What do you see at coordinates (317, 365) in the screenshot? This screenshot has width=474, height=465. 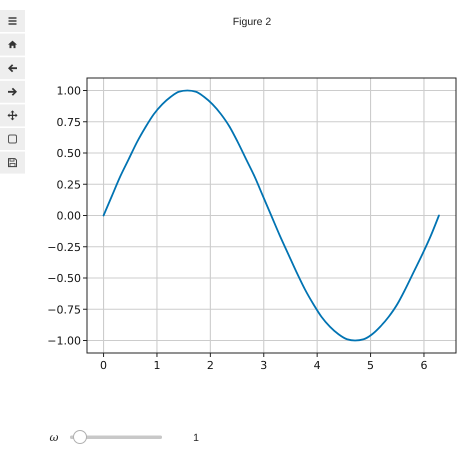 I see `x-tick-label: 4` at bounding box center [317, 365].